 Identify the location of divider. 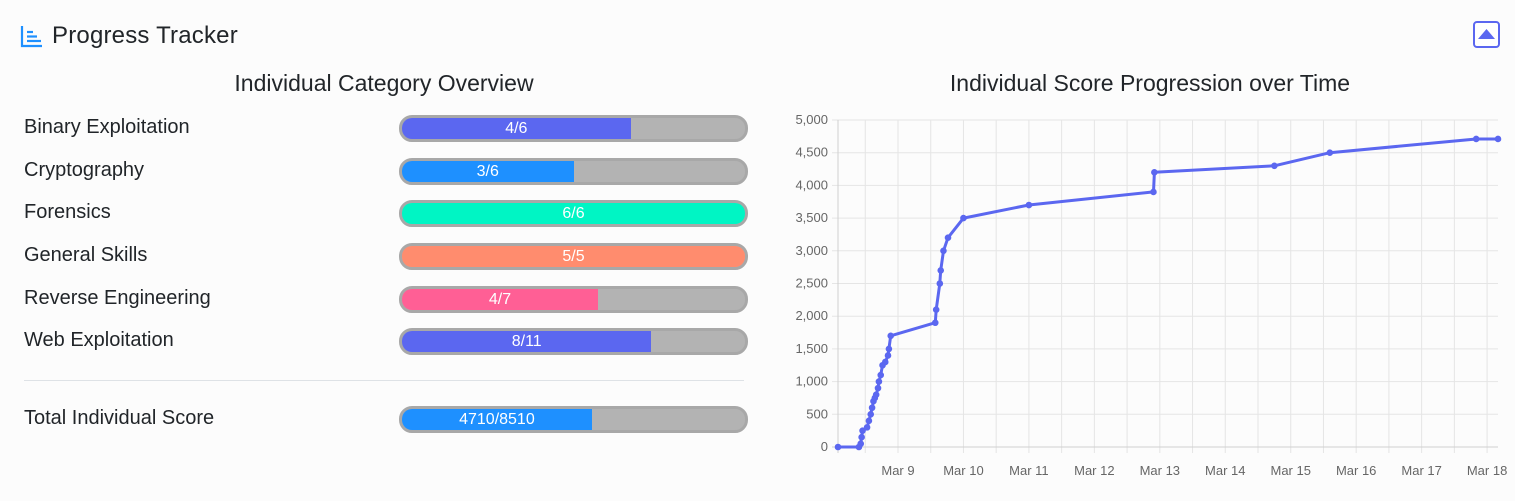
(384, 380).